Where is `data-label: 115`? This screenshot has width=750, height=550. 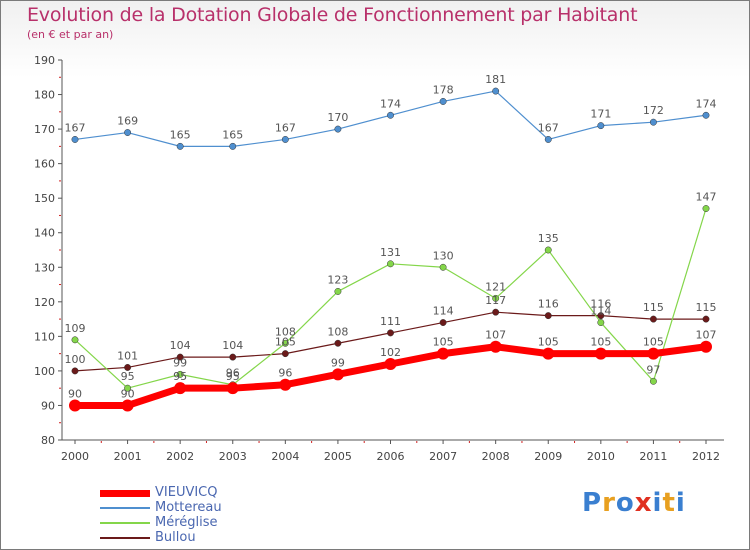 data-label: 115 is located at coordinates (706, 307).